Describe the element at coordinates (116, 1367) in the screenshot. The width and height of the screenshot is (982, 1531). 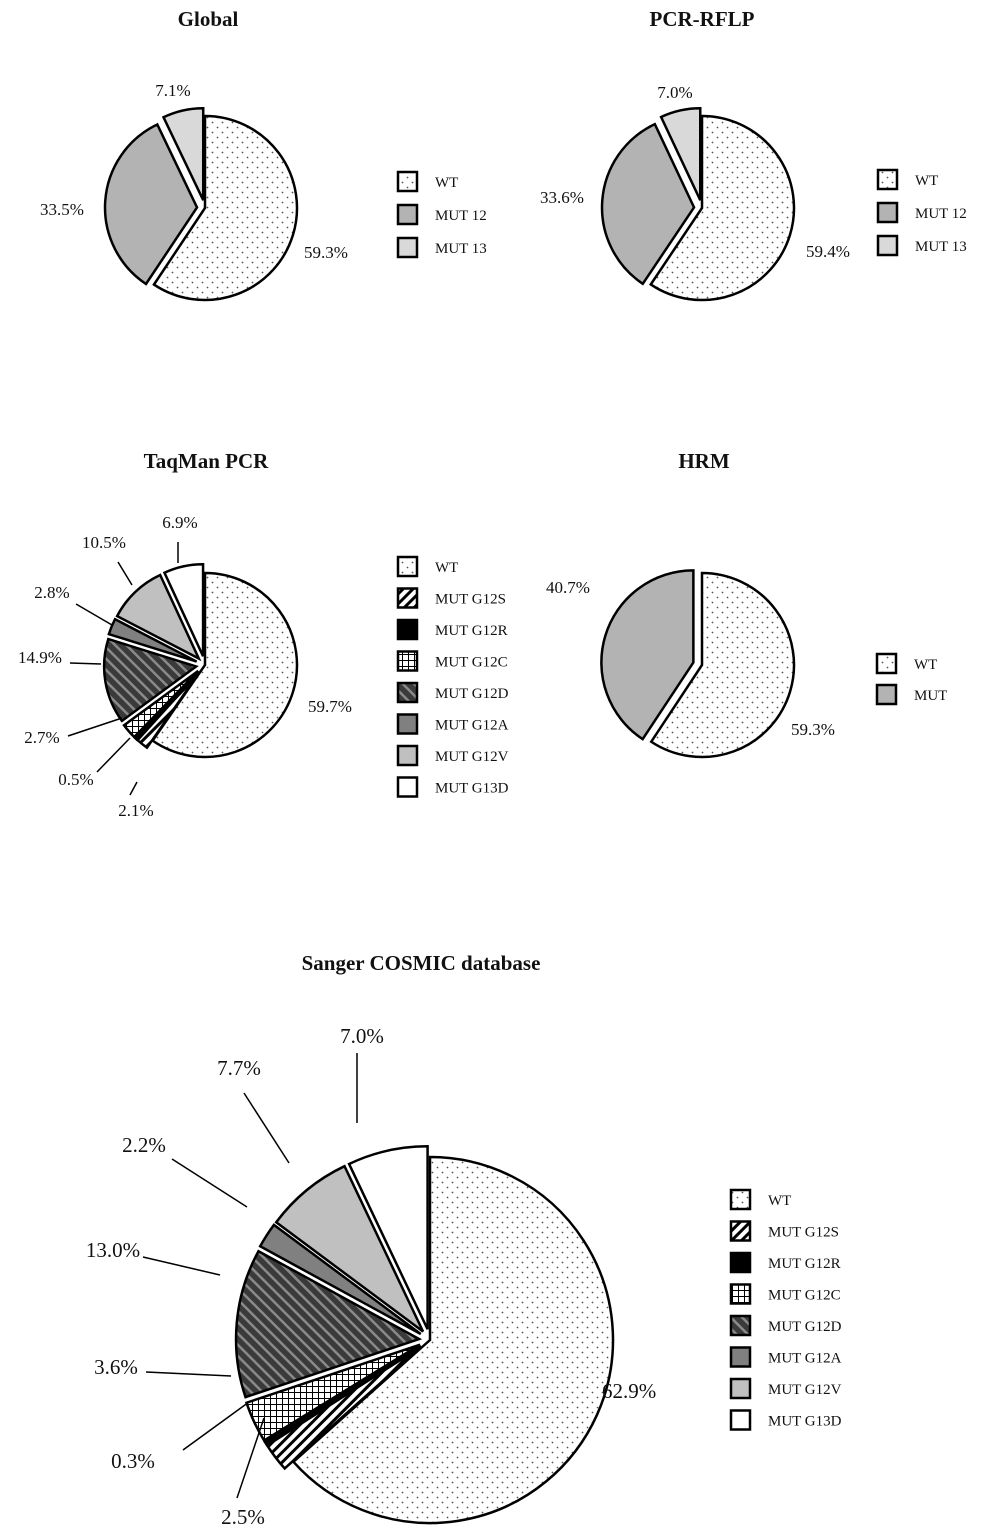
I see `data-label-mut-g12c: 3.6%` at that location.